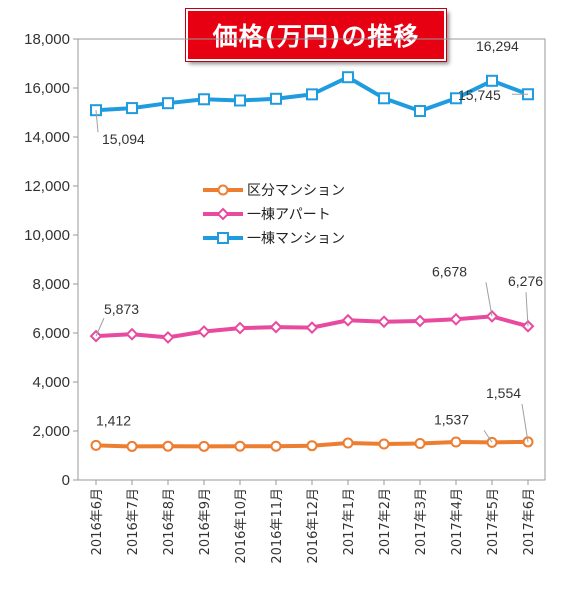  What do you see at coordinates (296, 239) in the screenshot?
I see `legend-label: 一棟マンション` at bounding box center [296, 239].